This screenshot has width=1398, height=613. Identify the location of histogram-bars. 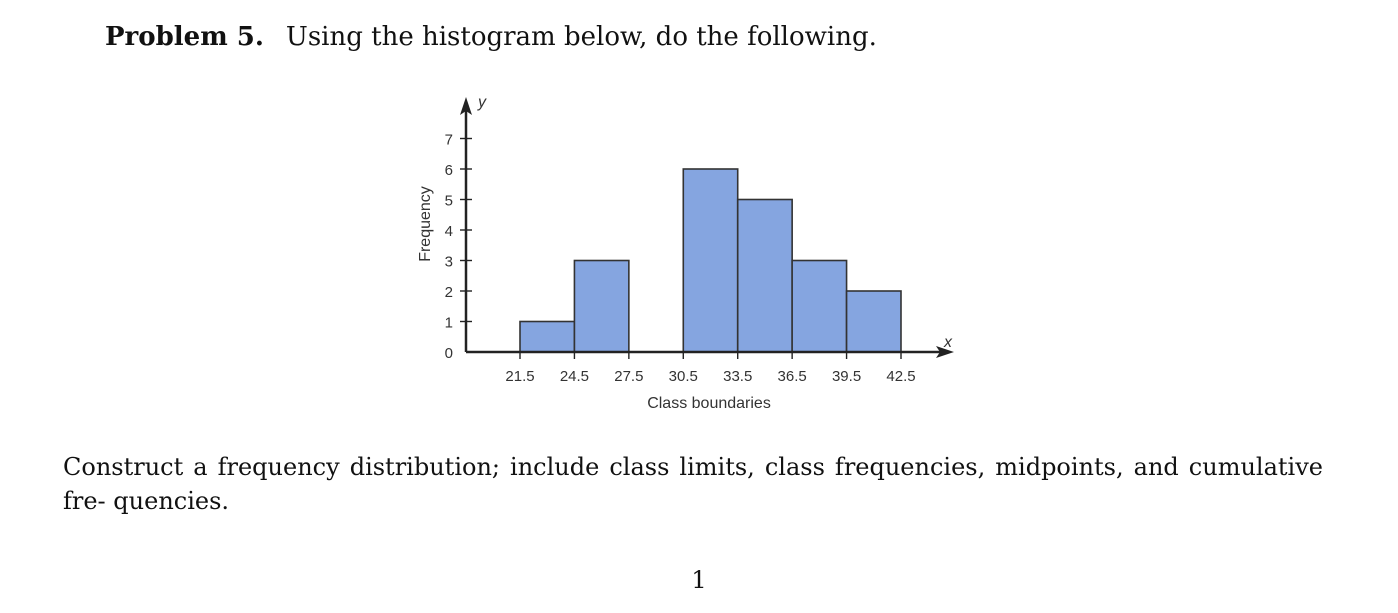
(710, 260).